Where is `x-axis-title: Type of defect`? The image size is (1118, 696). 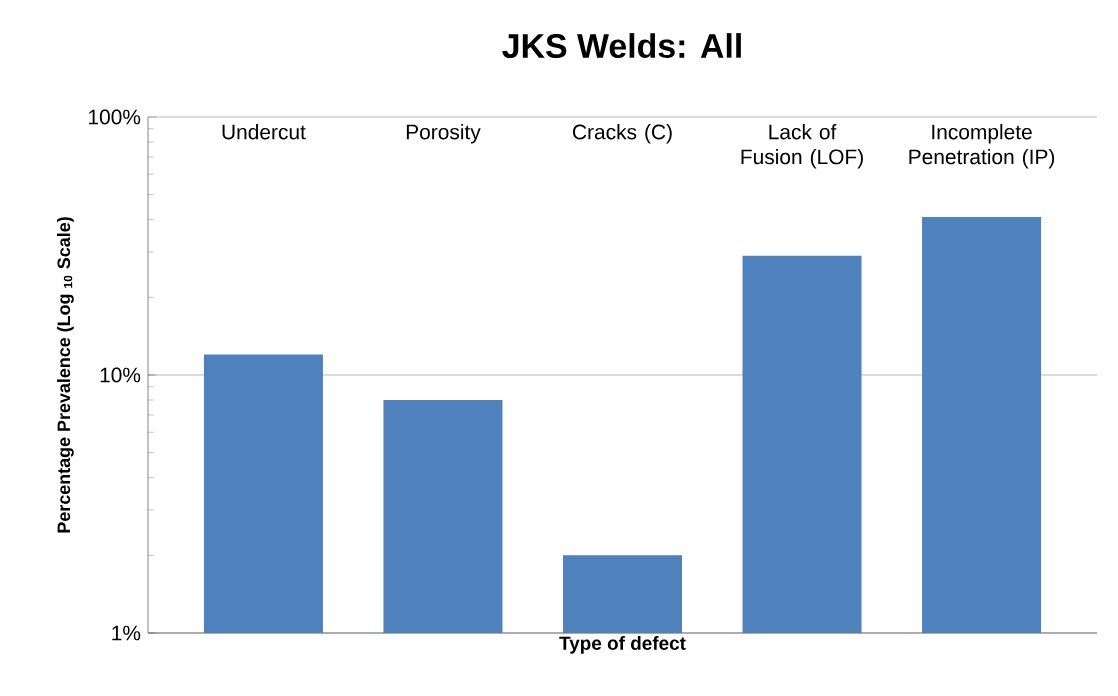
x-axis-title: Type of defect is located at coordinates (622, 645).